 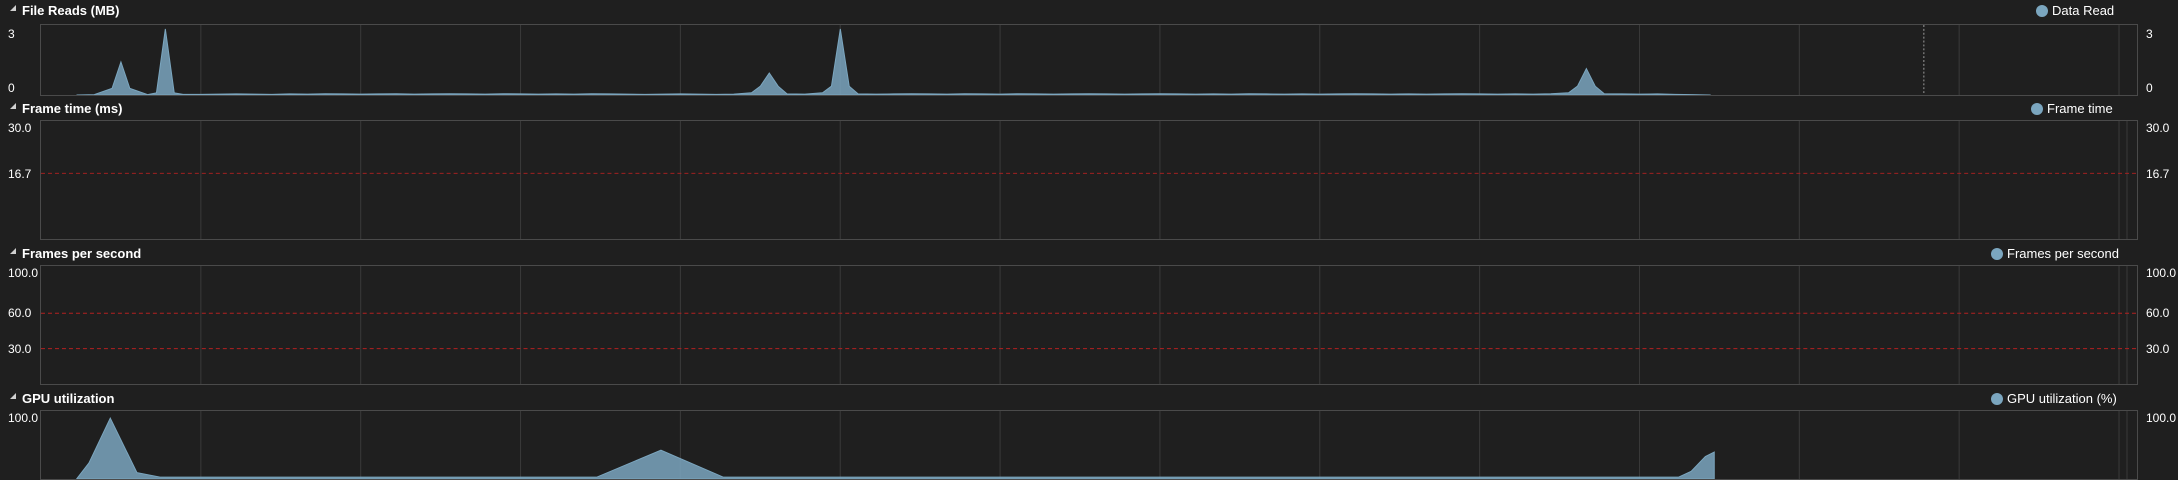 I want to click on file-reads-header: File Reads (MB) Data Read, so click(x=1089, y=11).